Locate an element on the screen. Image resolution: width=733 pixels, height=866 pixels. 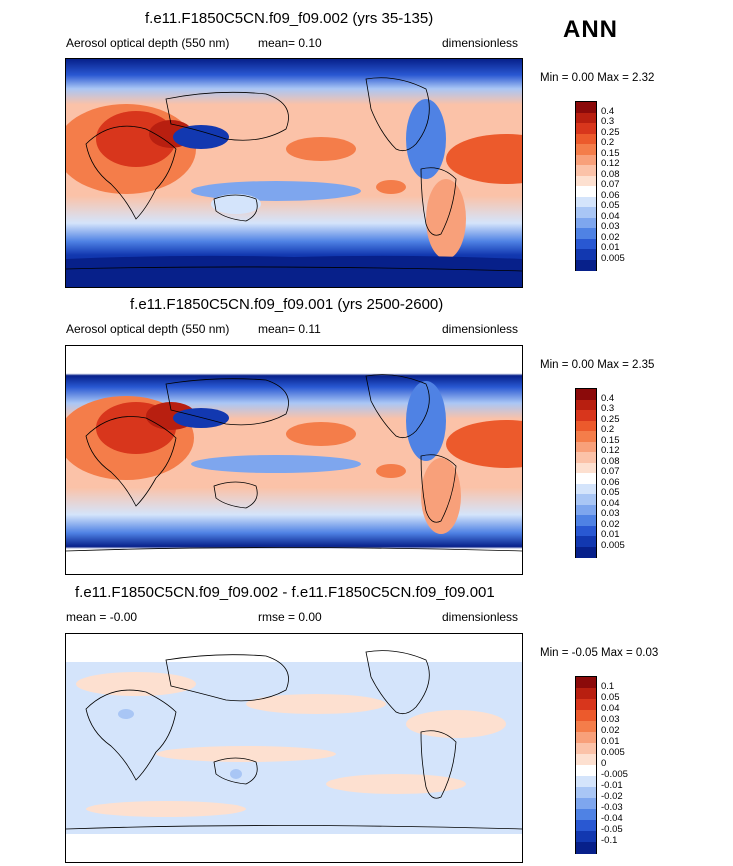
panel3-units: dimensionless is located at coordinates (480, 617).